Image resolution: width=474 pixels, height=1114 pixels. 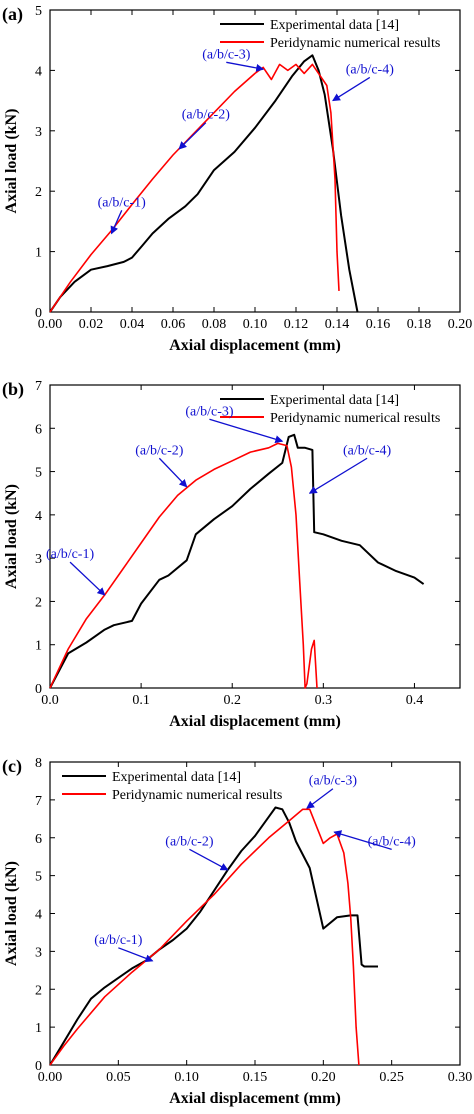 I want to click on panel-label: (b), so click(x=13, y=389).